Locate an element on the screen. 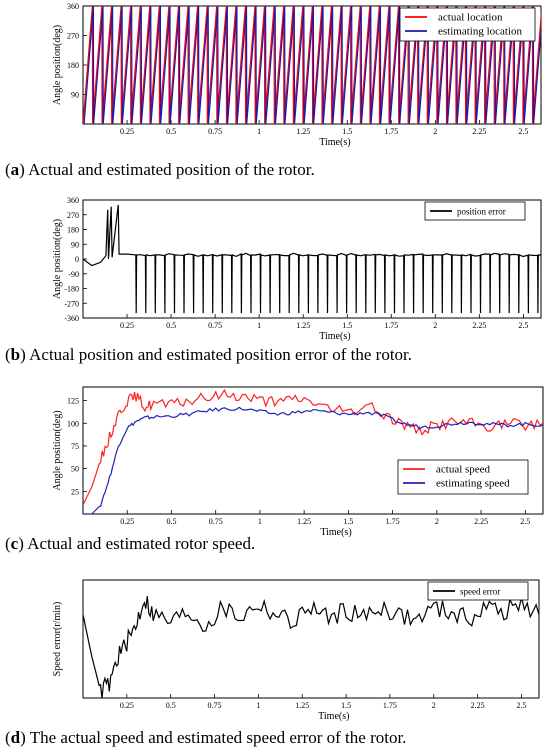  y-tick-label: 180 is located at coordinates (73, 230).